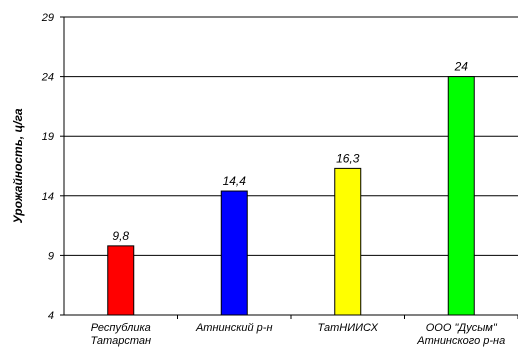 The height and width of the screenshot is (359, 518). I want to click on data-label: 24, so click(461, 67).